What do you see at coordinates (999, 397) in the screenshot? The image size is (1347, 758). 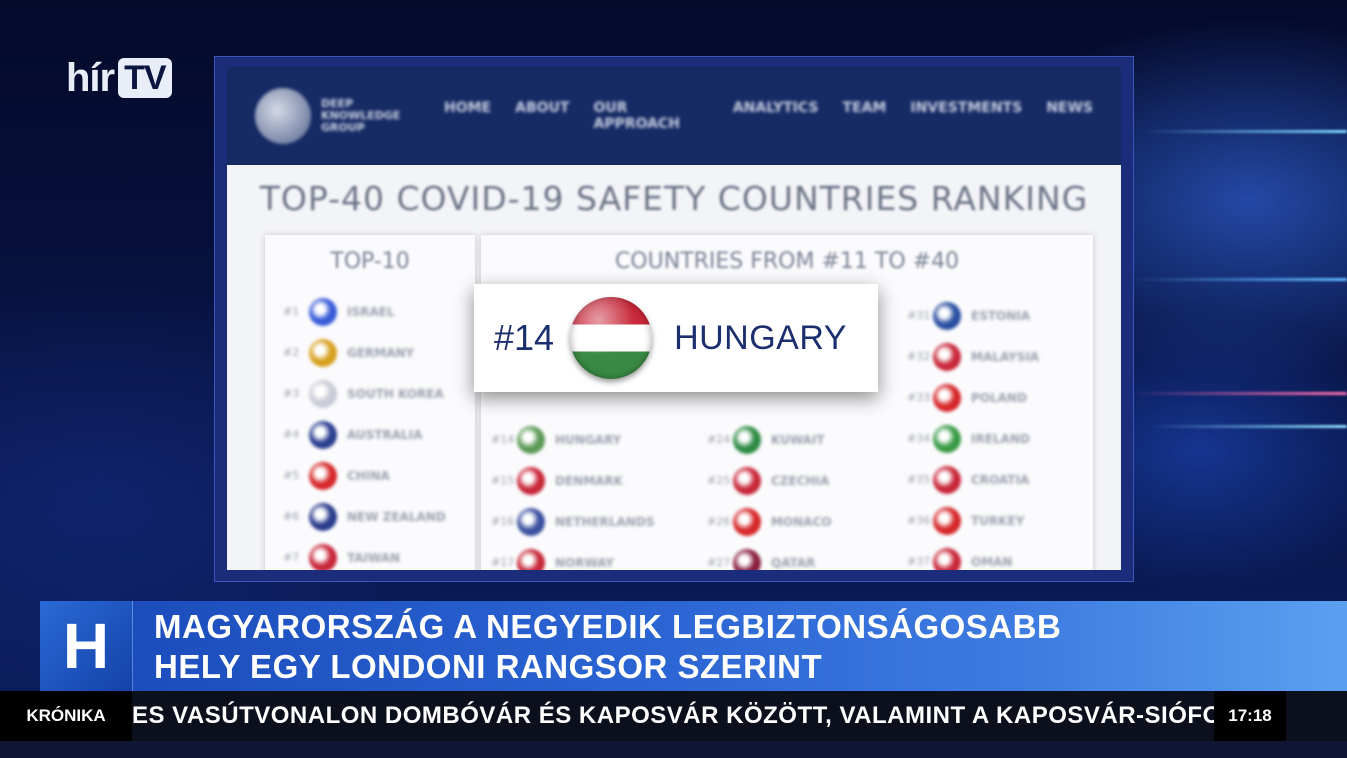 I see `ranking-country: POLAND` at bounding box center [999, 397].